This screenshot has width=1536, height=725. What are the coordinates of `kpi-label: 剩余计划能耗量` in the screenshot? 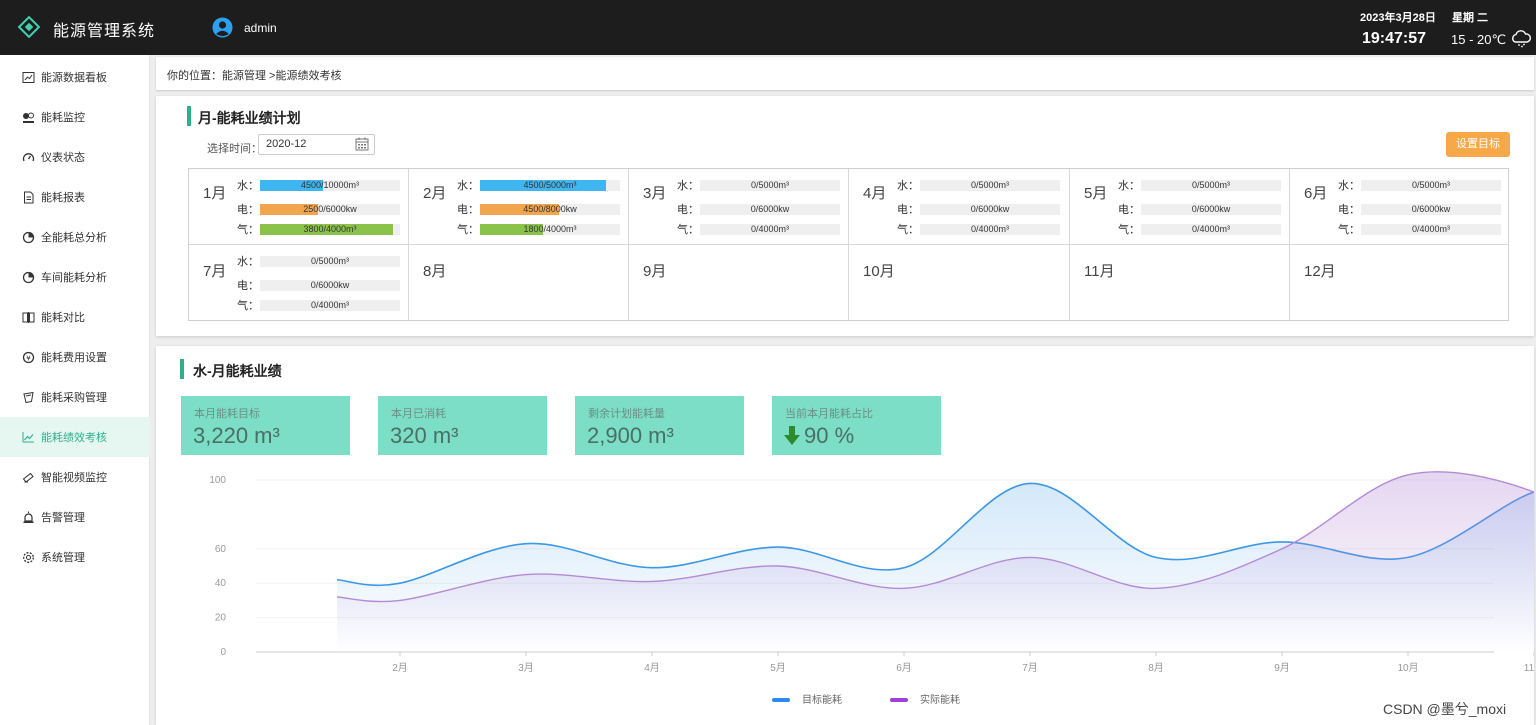 It's located at (626, 414).